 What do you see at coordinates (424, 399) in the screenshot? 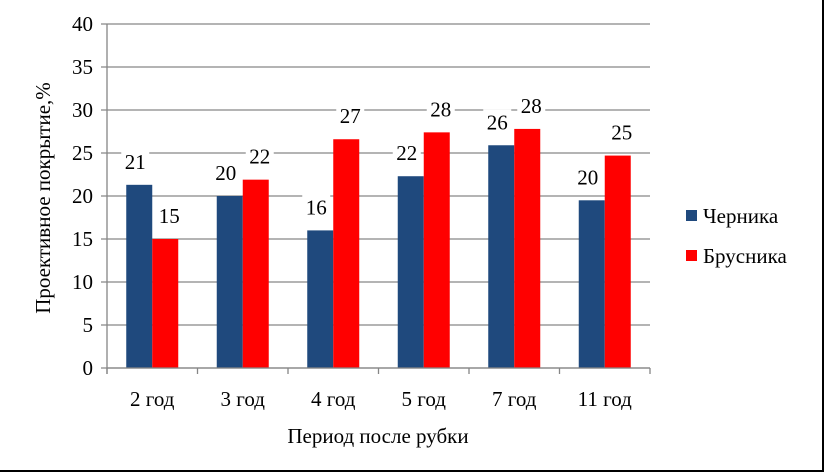
I see `x-tick-label: 5 год` at bounding box center [424, 399].